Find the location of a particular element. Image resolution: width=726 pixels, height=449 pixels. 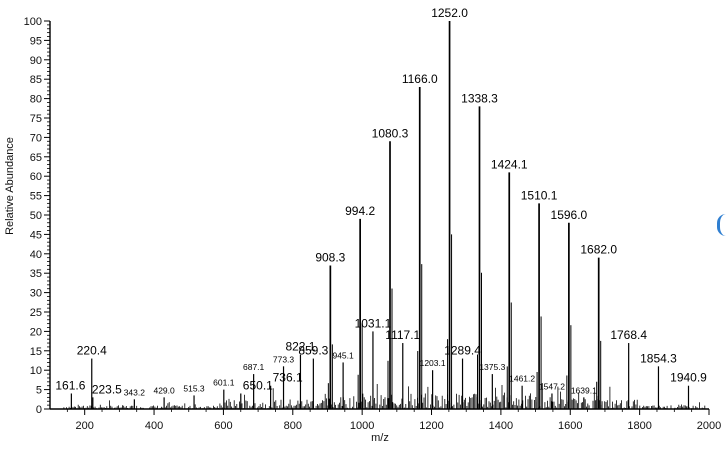

y-tick-label: 25 is located at coordinates (36, 313).